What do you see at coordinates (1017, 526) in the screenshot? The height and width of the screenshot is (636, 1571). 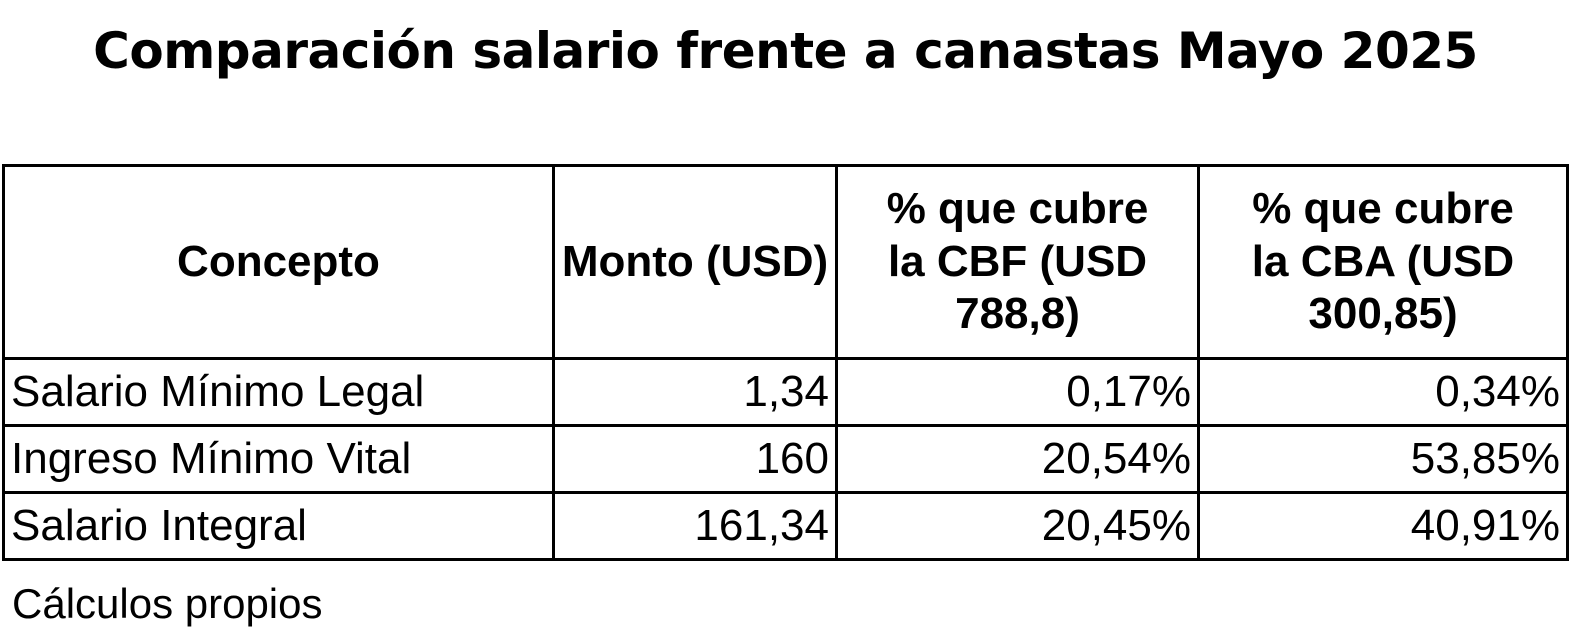 I see `table-cell: 20,45%` at bounding box center [1017, 526].